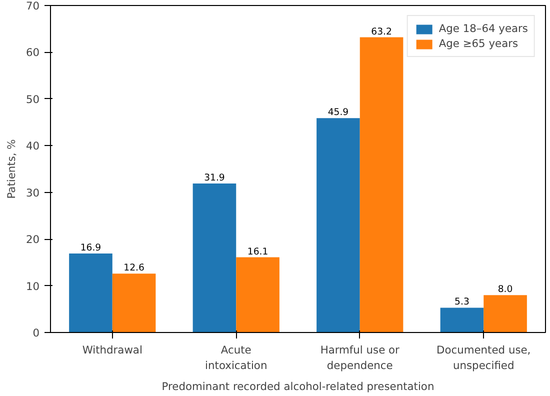 Image resolution: width=550 pixels, height=396 pixels. What do you see at coordinates (338, 112) in the screenshot?
I see `data-label: 45.9` at bounding box center [338, 112].